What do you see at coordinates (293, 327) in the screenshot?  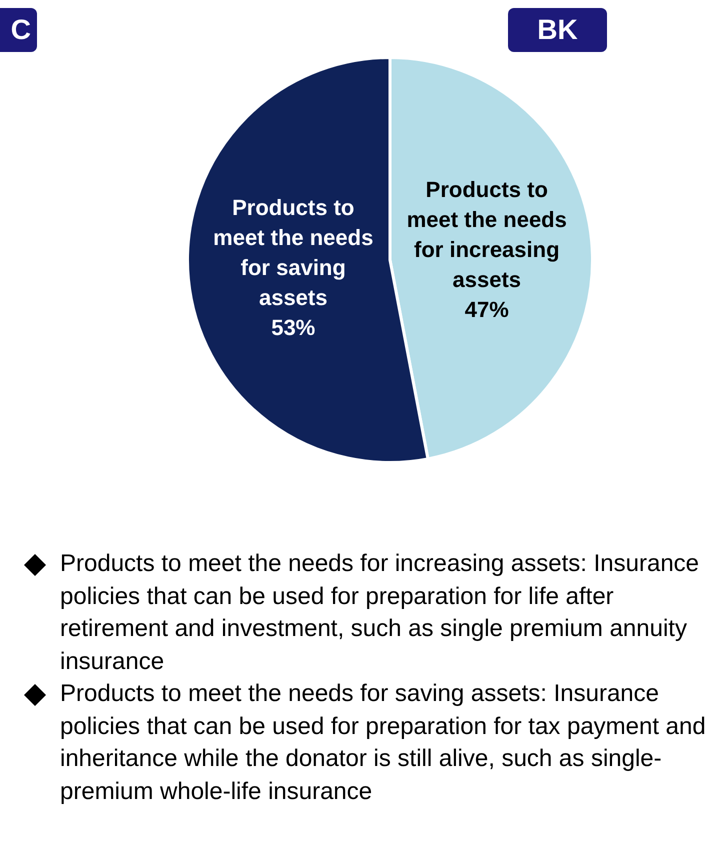 I see `data-label: 53%` at bounding box center [293, 327].